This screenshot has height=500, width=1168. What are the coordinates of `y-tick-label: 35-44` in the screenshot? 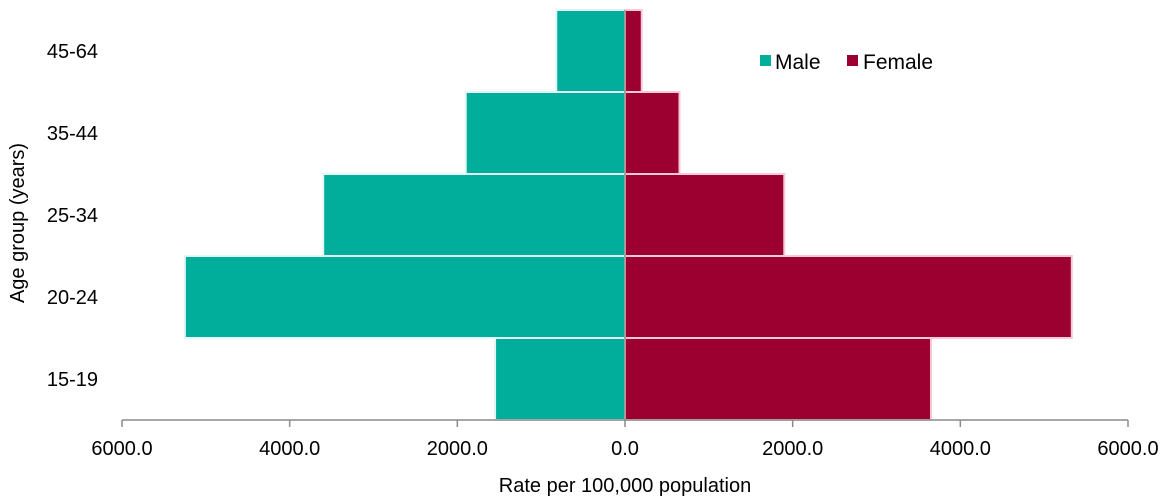 It's located at (72, 134).